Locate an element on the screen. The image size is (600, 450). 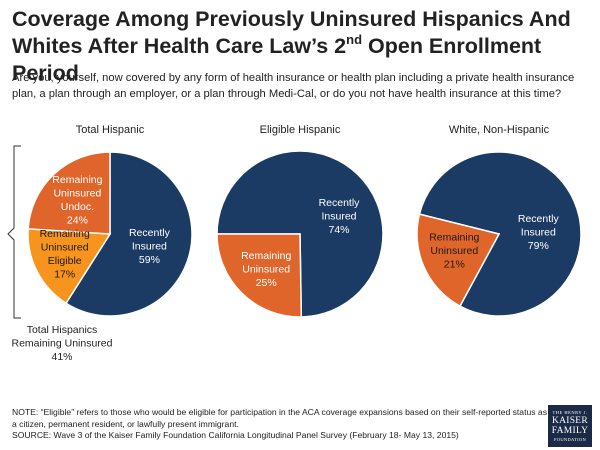
pie-title: White, Non-Hispanic is located at coordinates (499, 130).